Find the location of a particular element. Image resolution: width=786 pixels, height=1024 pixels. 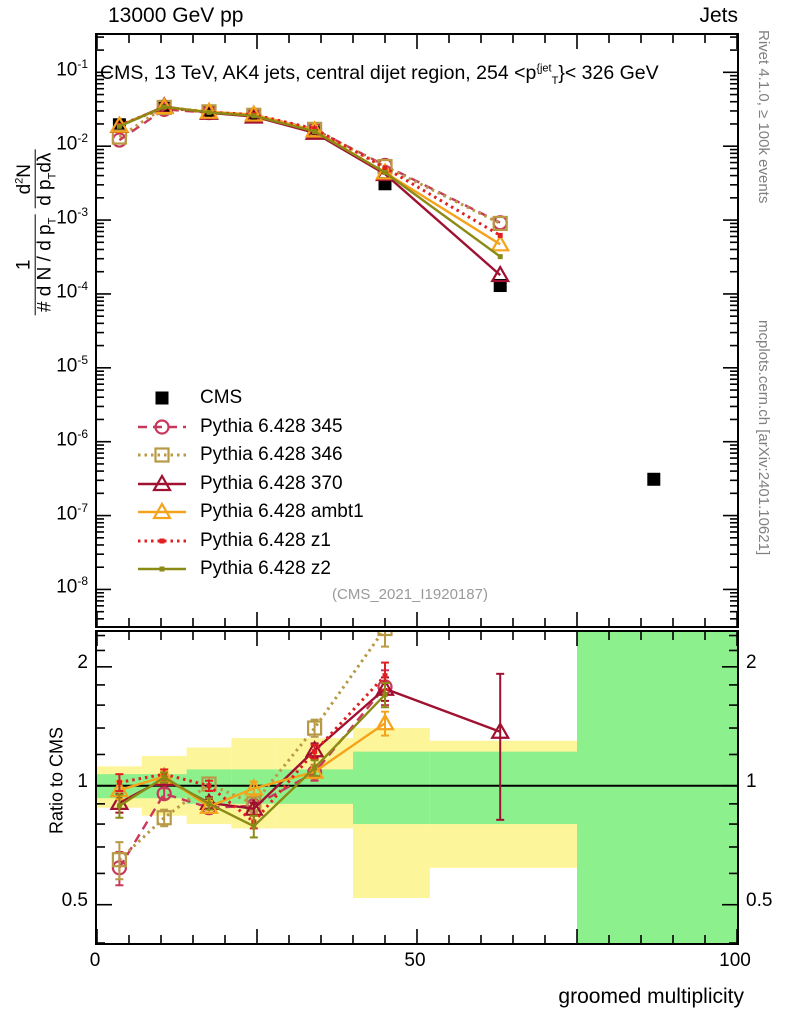

main-y-tick-label: 10⁻⁵ is located at coordinates (72, 364).